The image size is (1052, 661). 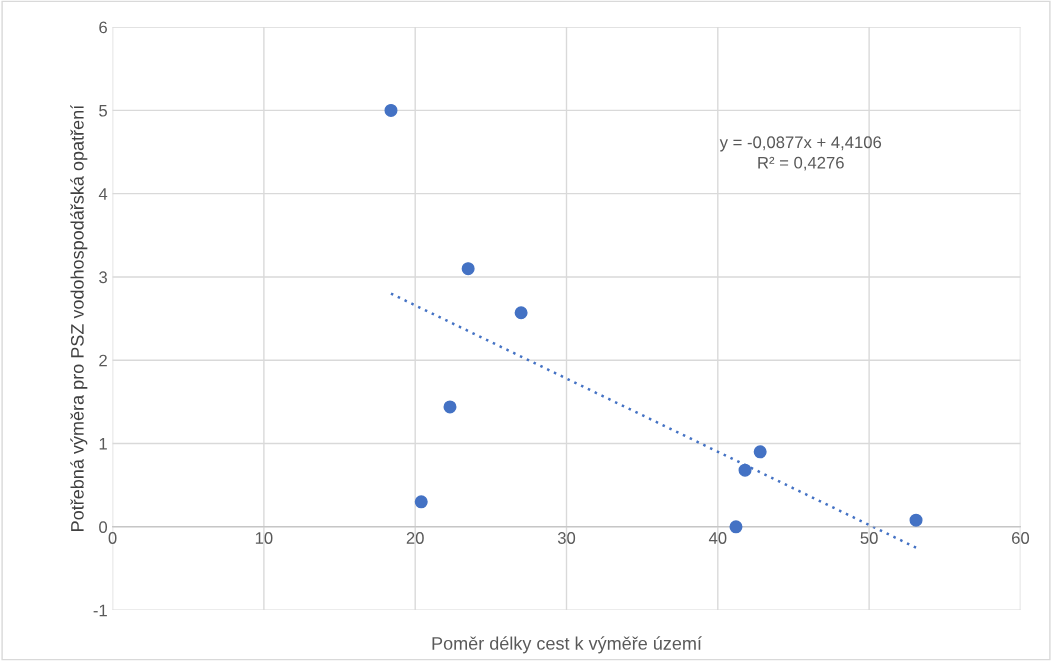 What do you see at coordinates (100, 610) in the screenshot?
I see `y-tick-label: -1` at bounding box center [100, 610].